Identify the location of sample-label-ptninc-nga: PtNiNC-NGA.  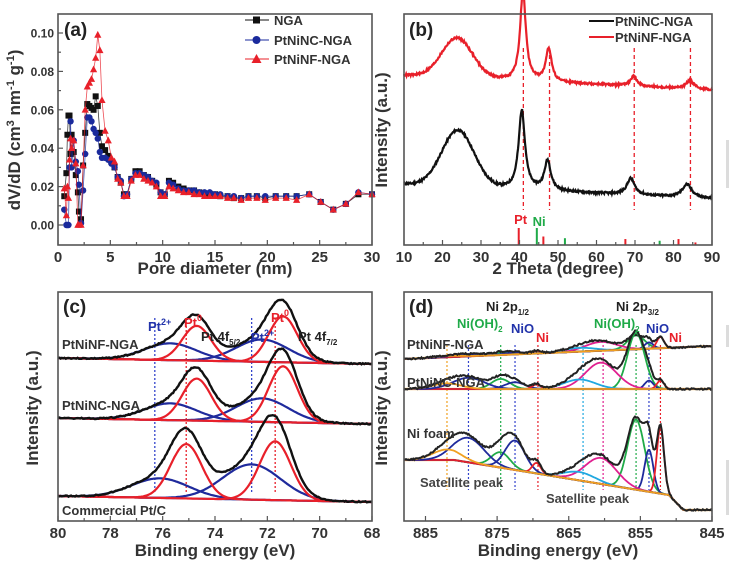
(101, 405).